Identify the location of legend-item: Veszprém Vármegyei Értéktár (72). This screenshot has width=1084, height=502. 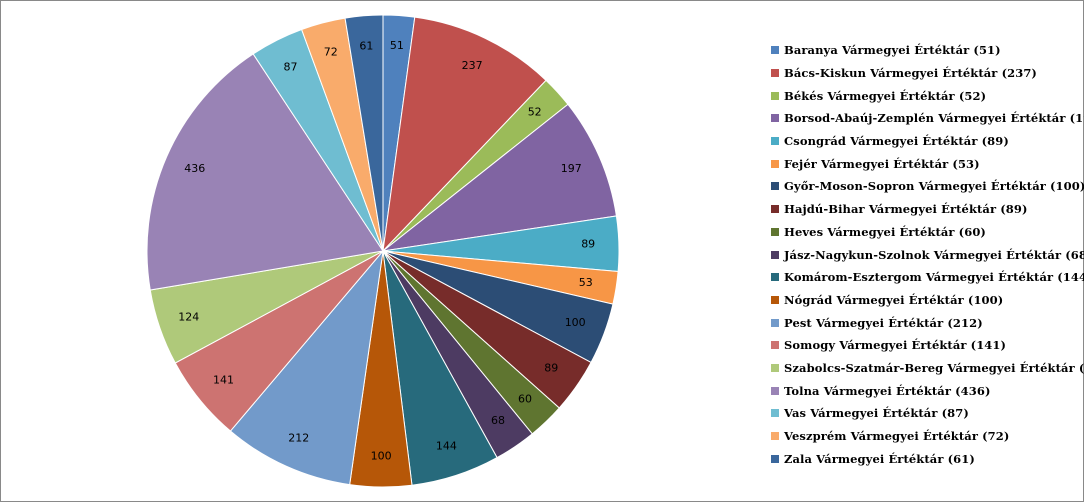
(923, 436).